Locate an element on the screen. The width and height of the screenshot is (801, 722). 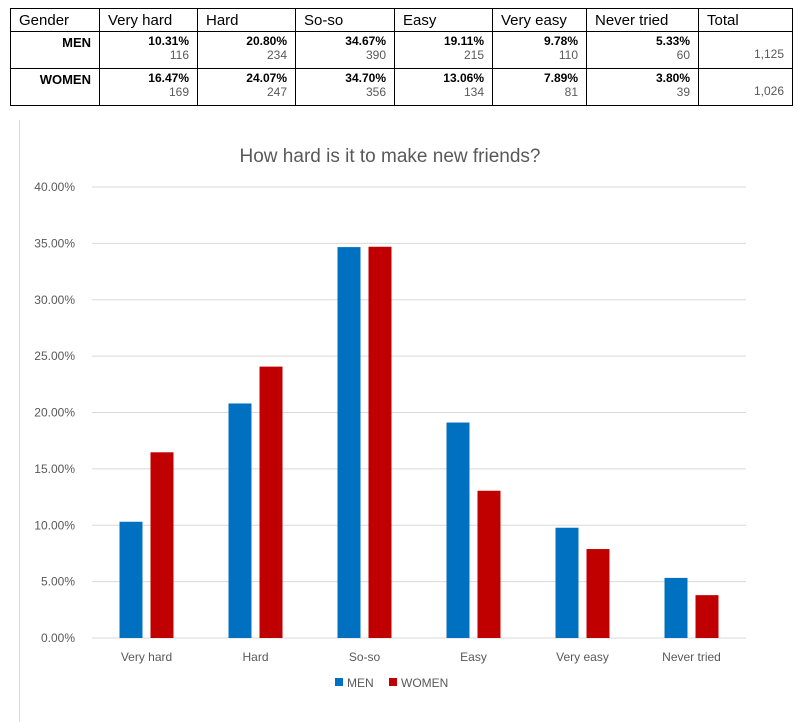
legend: MEN WOMEN is located at coordinates (391, 683).